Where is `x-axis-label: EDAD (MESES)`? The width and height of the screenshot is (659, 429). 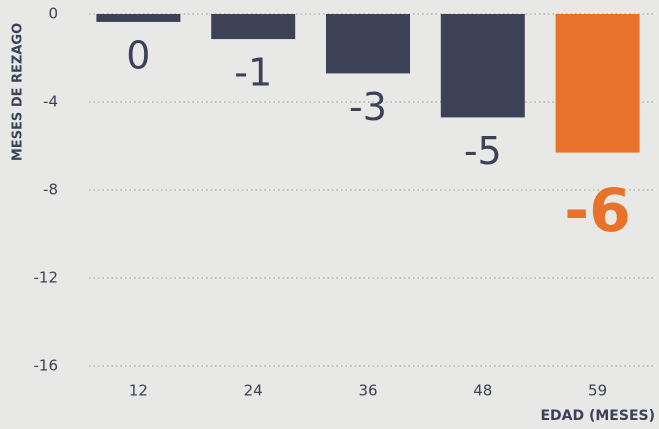 x-axis-label: EDAD (MESES) is located at coordinates (597, 416).